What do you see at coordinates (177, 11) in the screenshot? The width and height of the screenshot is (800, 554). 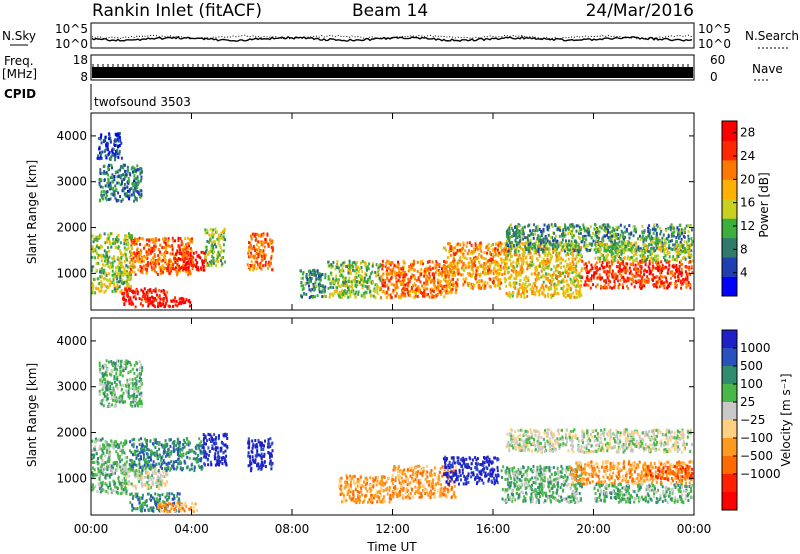 I see `station-title: Rankin Inlet (fitACF)` at bounding box center [177, 11].